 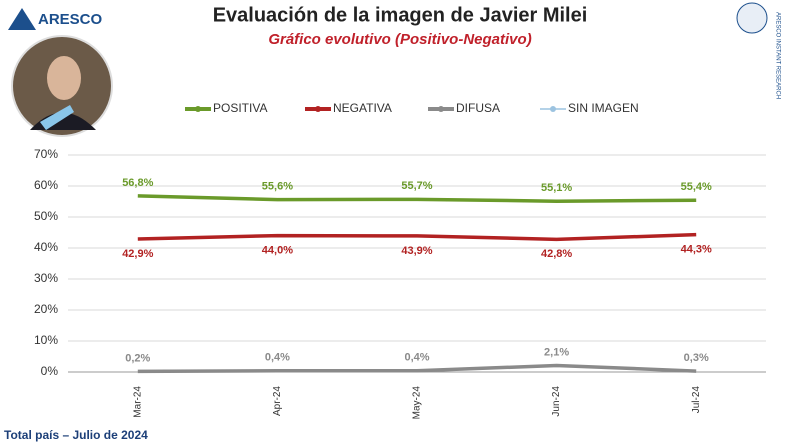 I want to click on portrait-sash, so click(x=57, y=117).